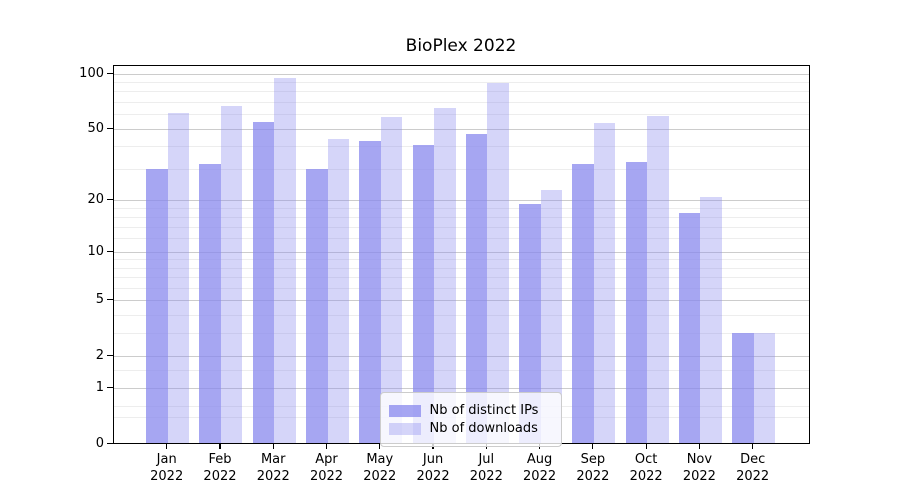 The height and width of the screenshot is (500, 900). Describe the element at coordinates (317, 306) in the screenshot. I see `bar-distinct-ips-apr` at that location.